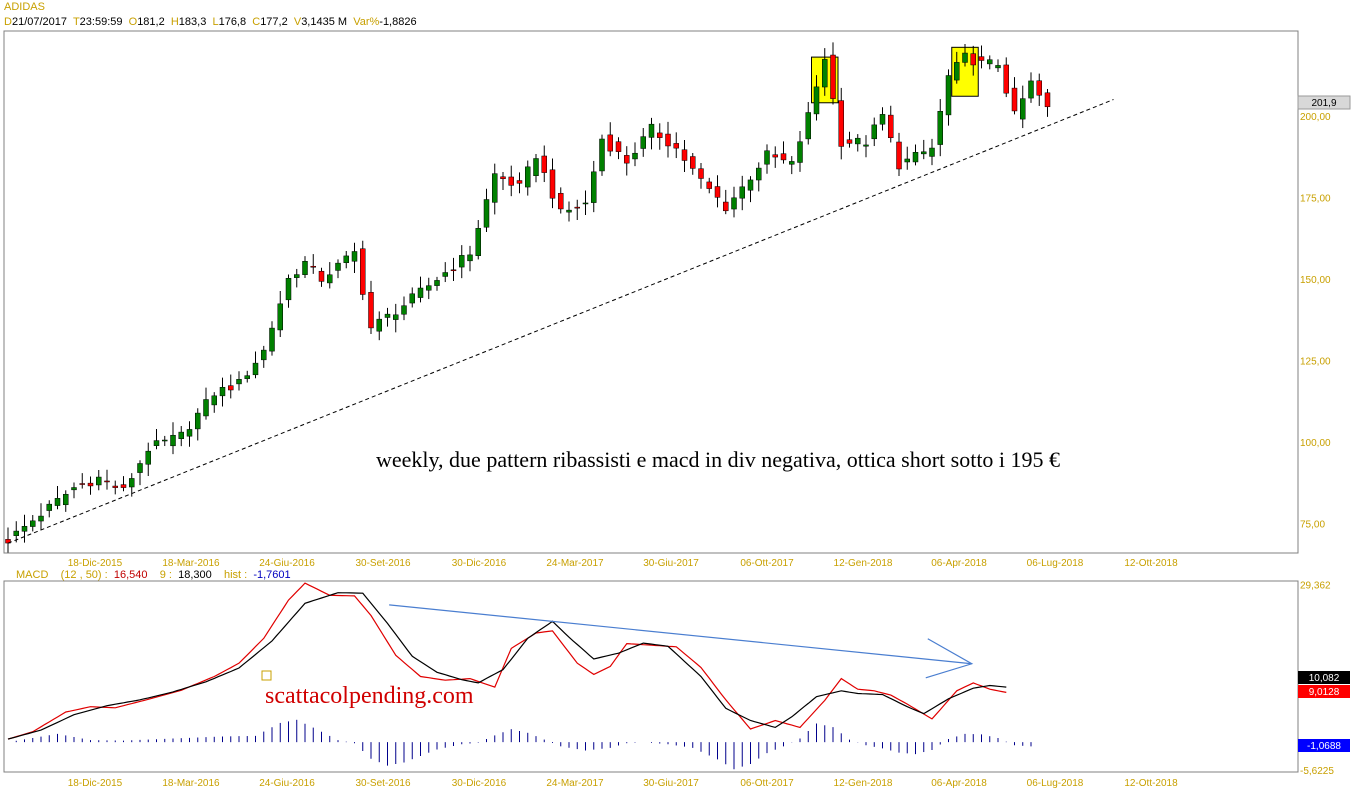  Describe the element at coordinates (1315, 198) in the screenshot. I see `price-y-tick: 175,00` at that location.